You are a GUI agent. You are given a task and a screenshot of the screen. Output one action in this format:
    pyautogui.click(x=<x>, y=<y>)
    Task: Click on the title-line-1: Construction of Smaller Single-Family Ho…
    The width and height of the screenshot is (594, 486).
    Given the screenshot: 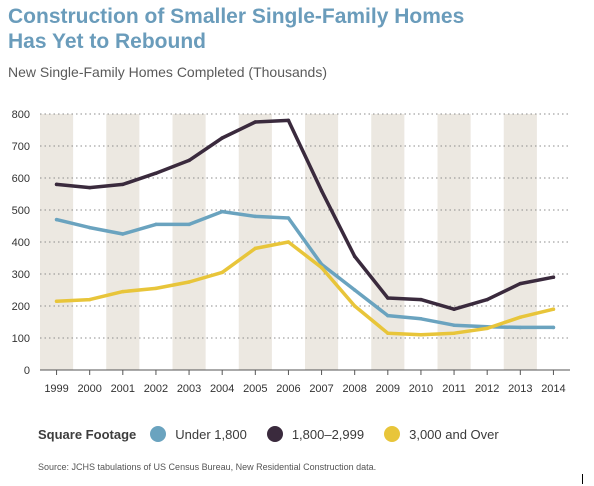 What is the action you would take?
    pyautogui.click(x=236, y=16)
    